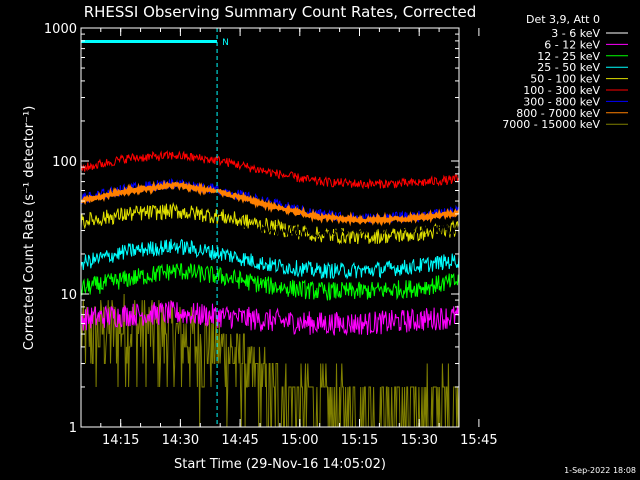  What do you see at coordinates (68, 295) in the screenshot?
I see `y-tick-label: 10` at bounding box center [68, 295].